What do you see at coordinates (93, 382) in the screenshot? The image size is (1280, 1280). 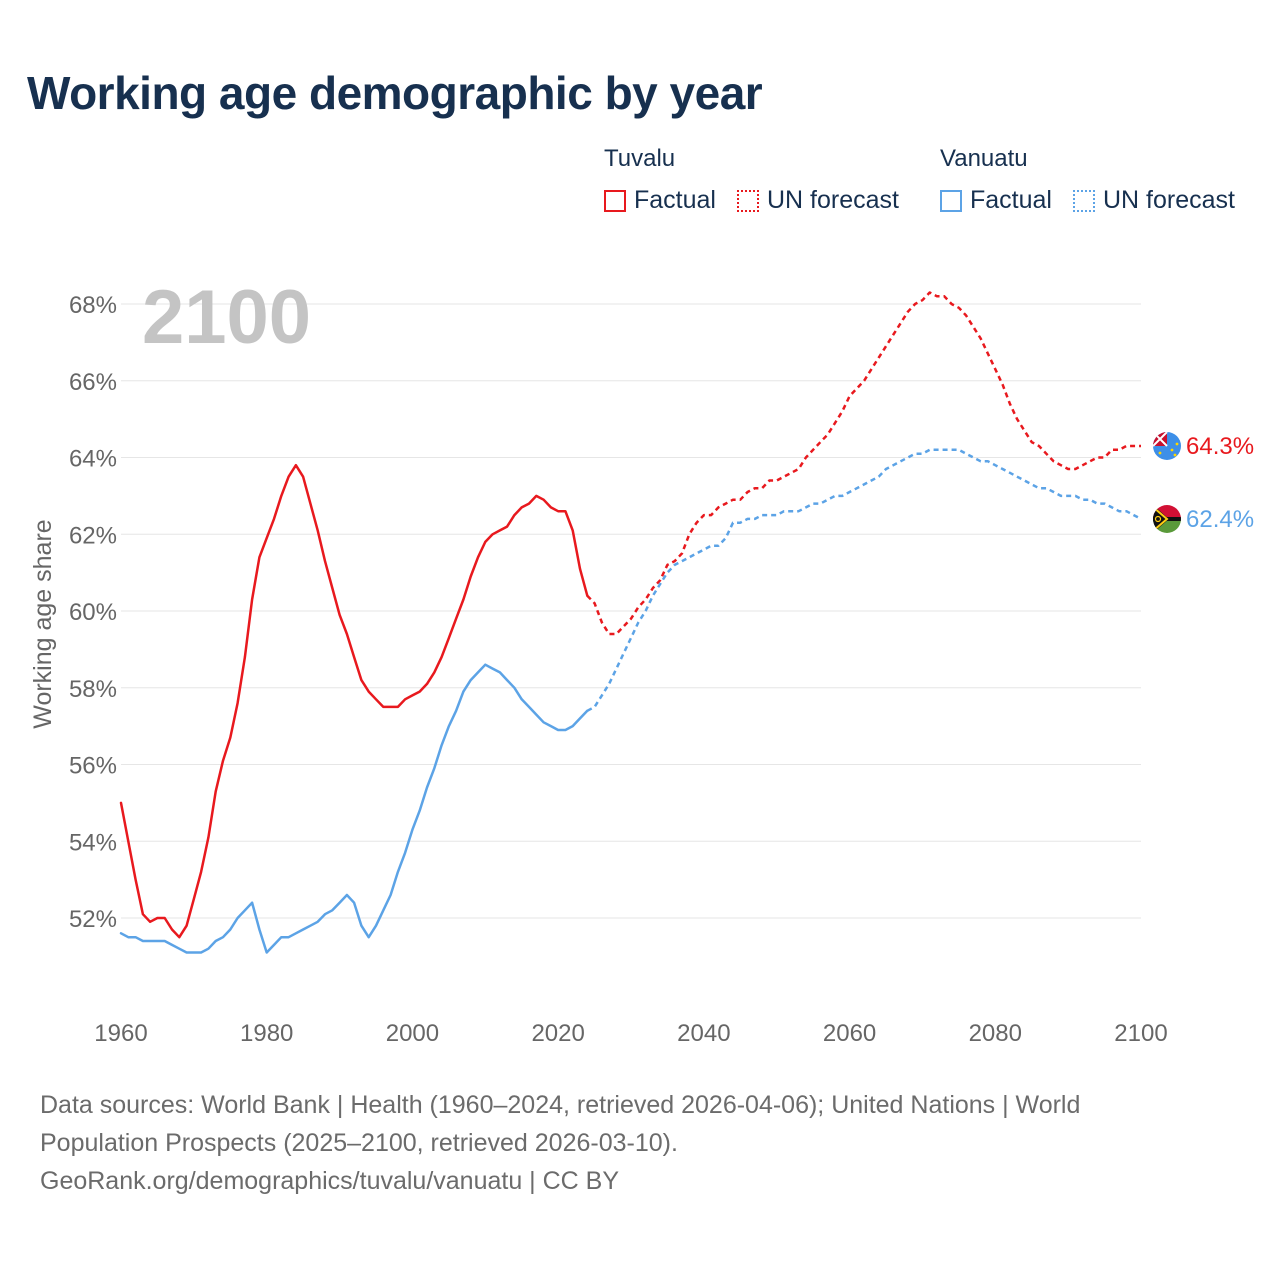 I see `y-tick-label: 66%` at bounding box center [93, 382].